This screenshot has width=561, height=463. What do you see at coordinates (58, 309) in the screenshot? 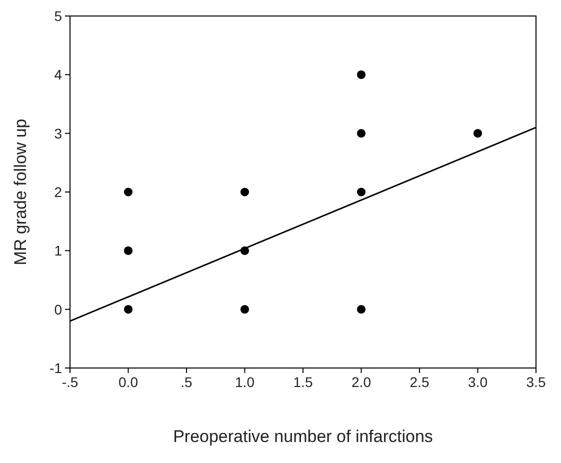
I see `y-tick-label: 0` at bounding box center [58, 309].